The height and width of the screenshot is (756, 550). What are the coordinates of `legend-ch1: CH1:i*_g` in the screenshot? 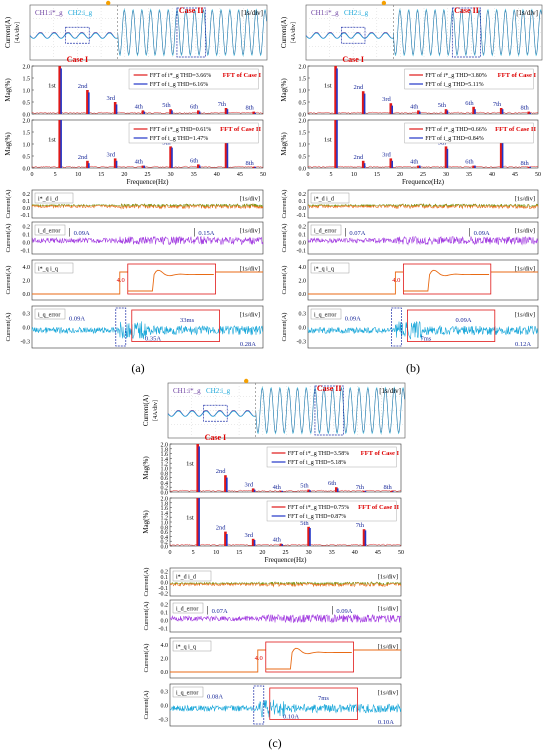 It's located at (49, 13).